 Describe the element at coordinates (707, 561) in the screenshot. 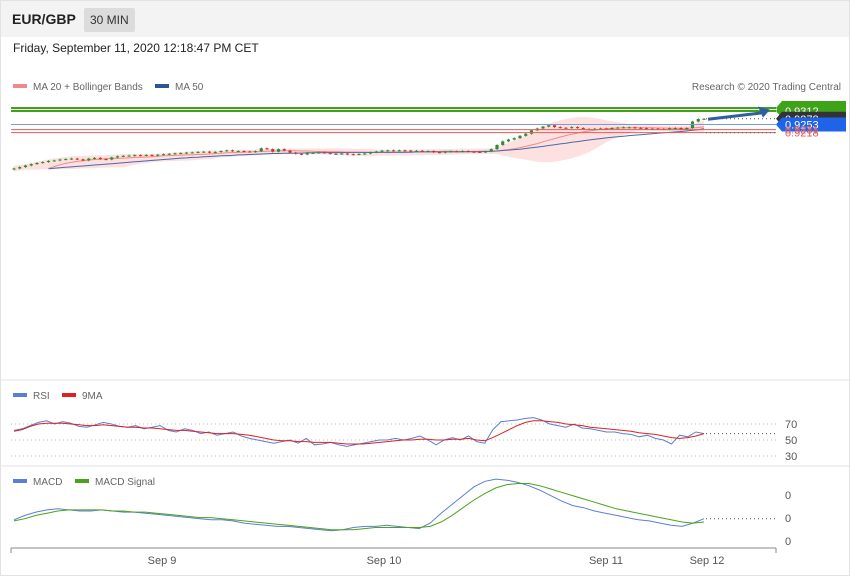

I see `x-label-sep12: Sep 12` at that location.